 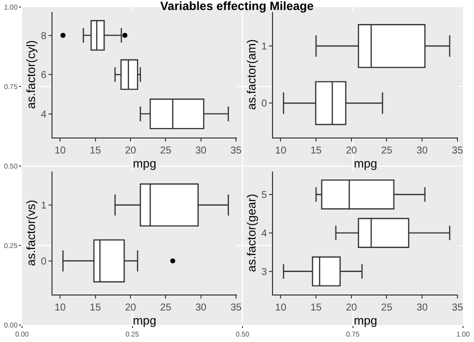 I want to click on y-axis-title: as.factor(gear), so click(x=251, y=233).